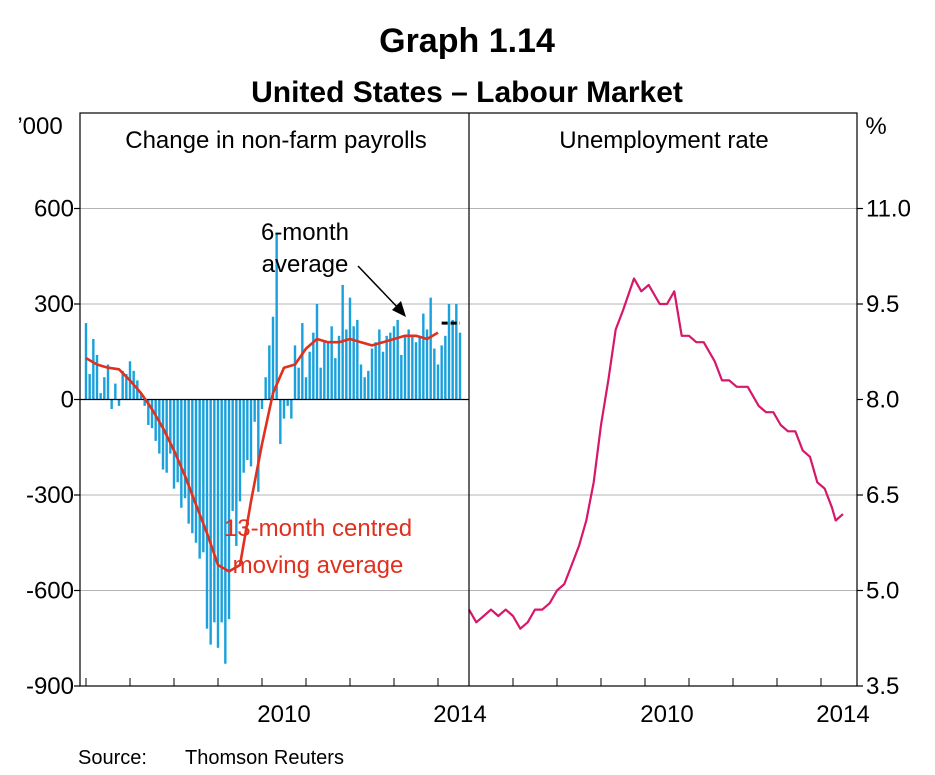  I want to click on right-y-unit: %, so click(875, 126).